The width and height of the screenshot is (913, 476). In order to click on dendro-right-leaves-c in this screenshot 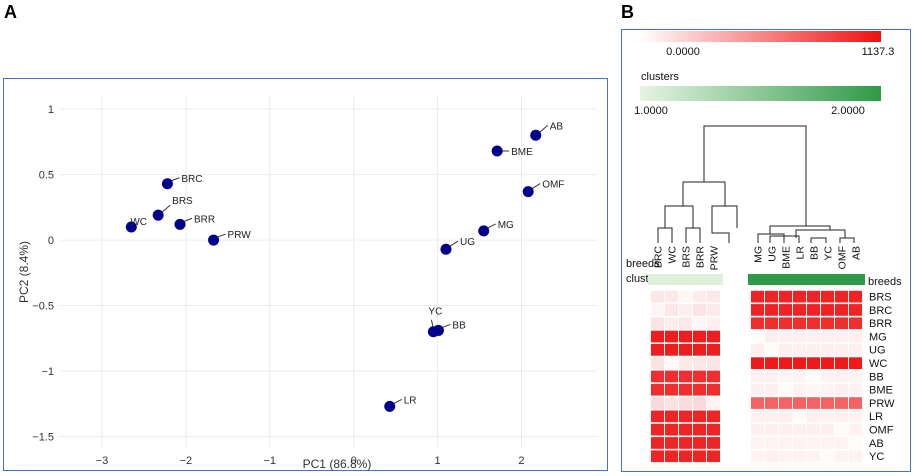, I will do `click(847, 240)`.